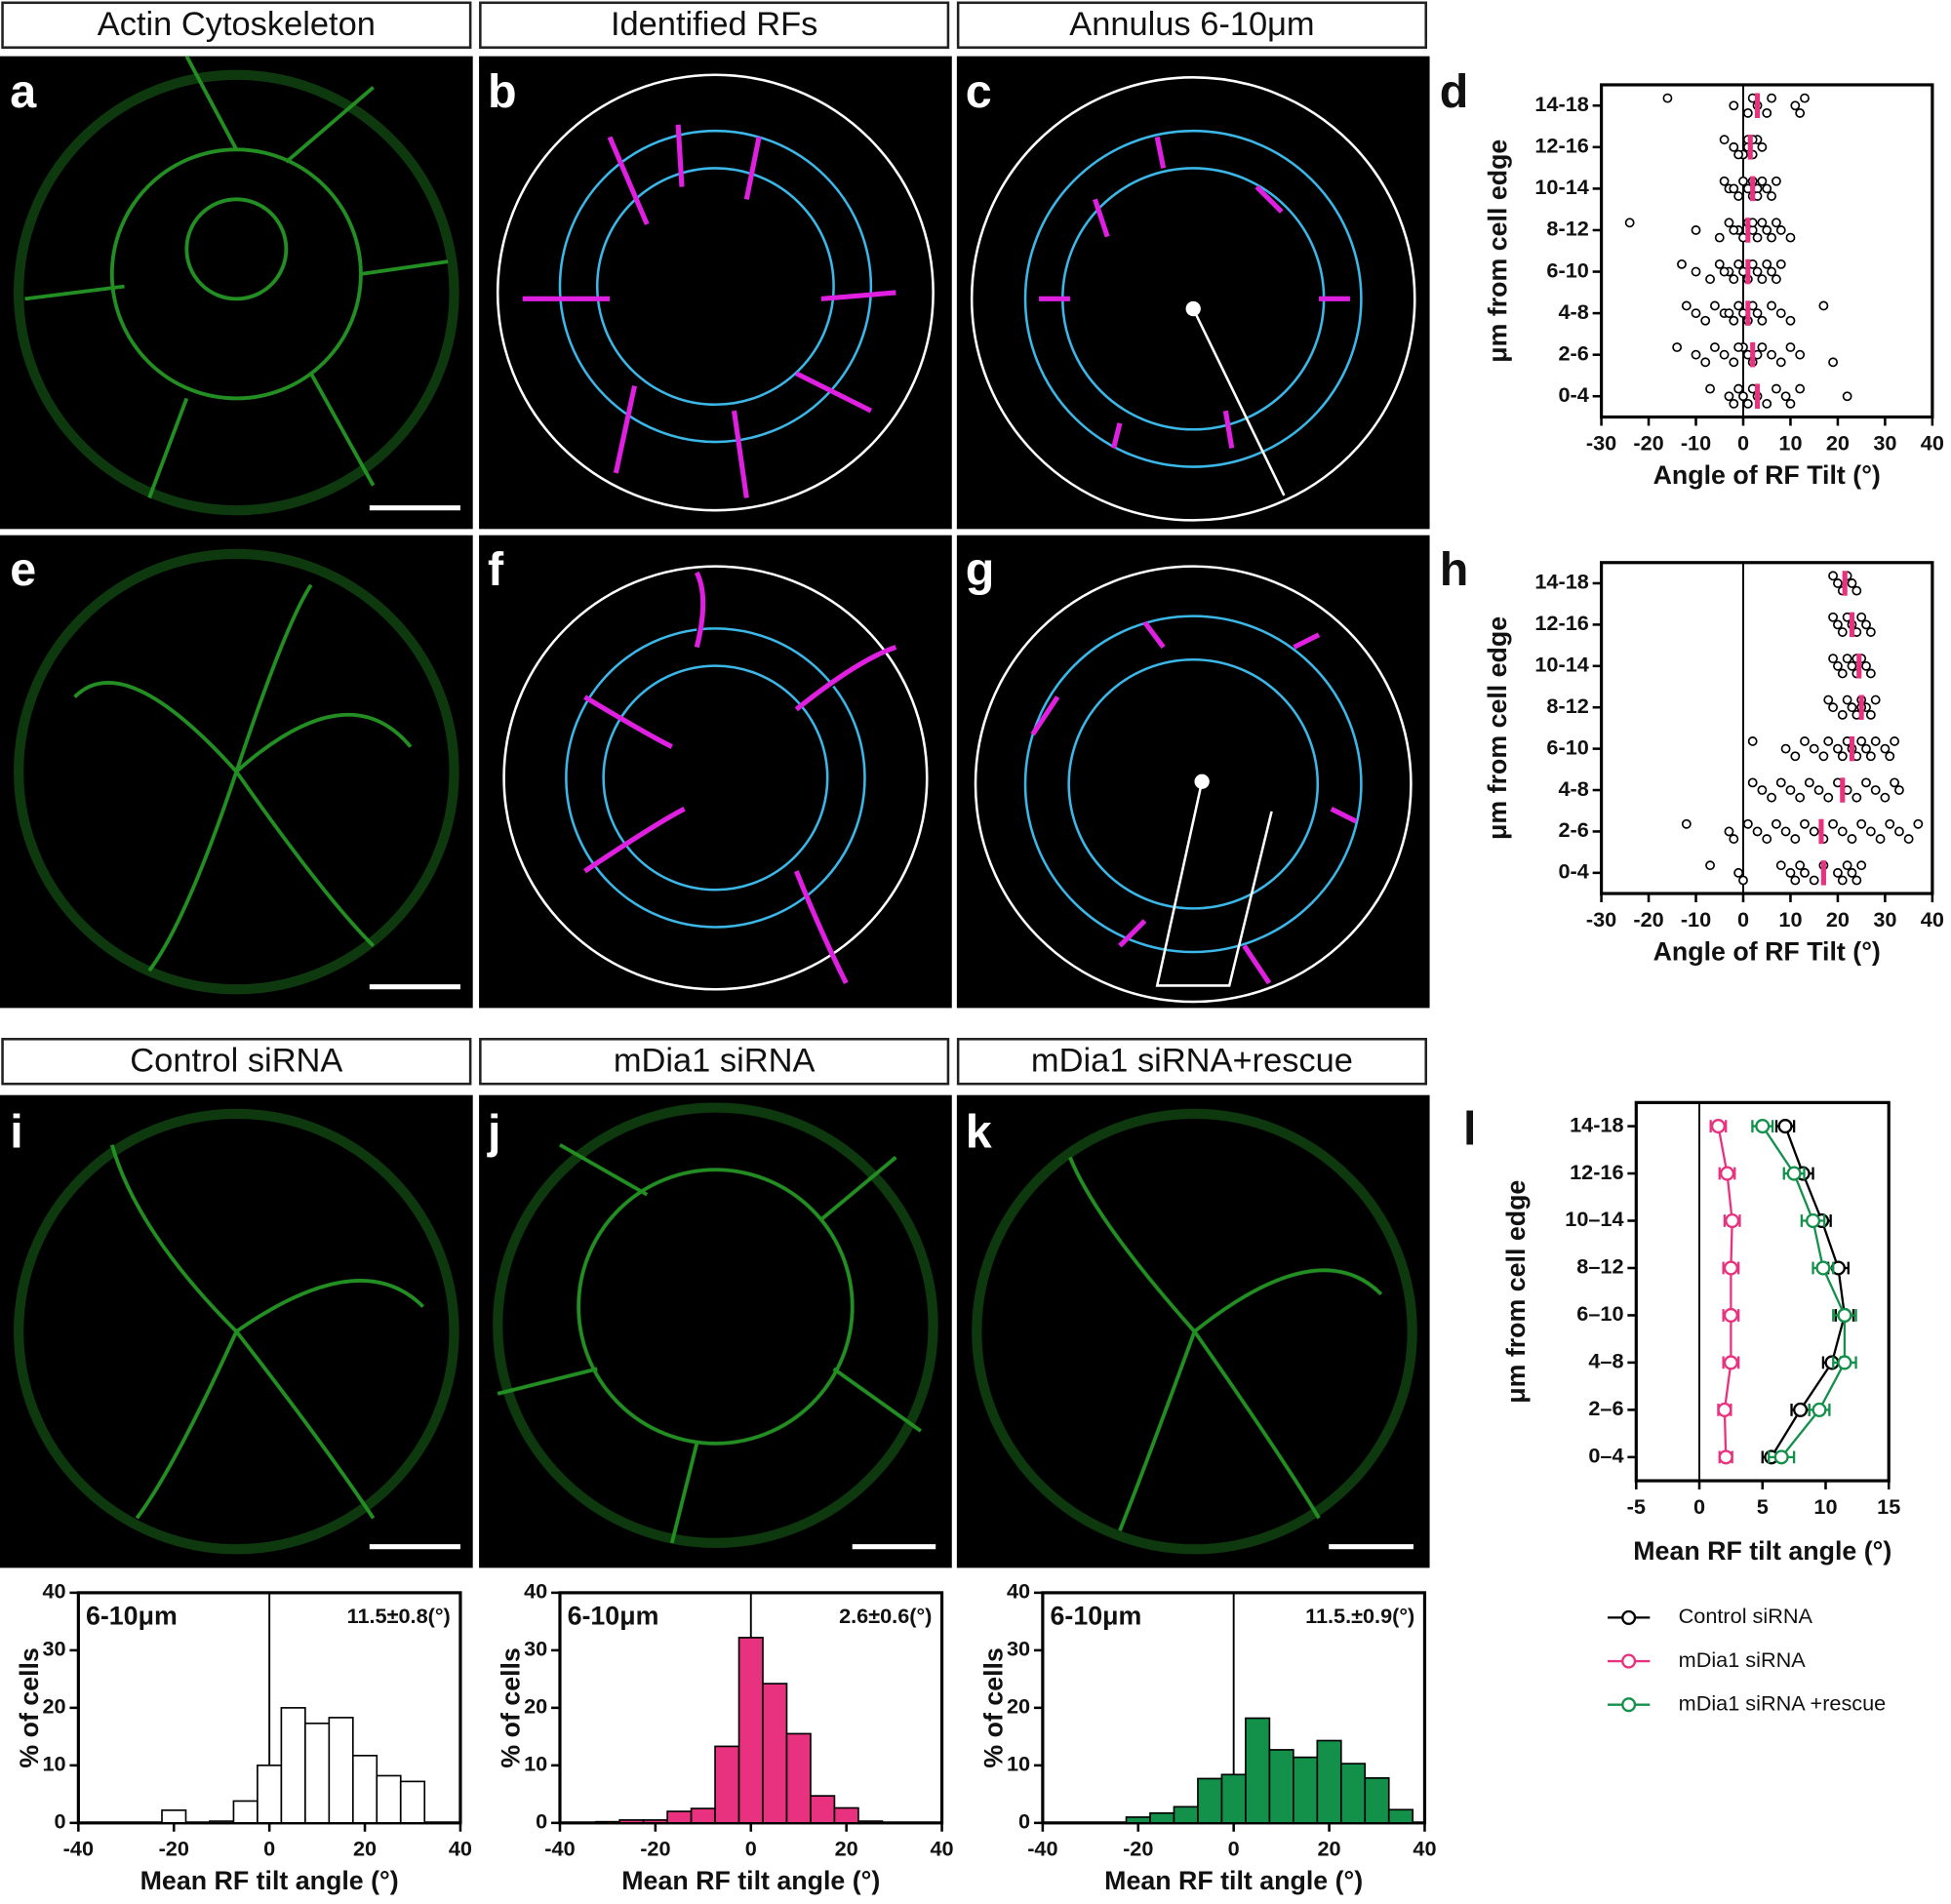  I want to click on x-tick-label: 0, so click(1743, 919).